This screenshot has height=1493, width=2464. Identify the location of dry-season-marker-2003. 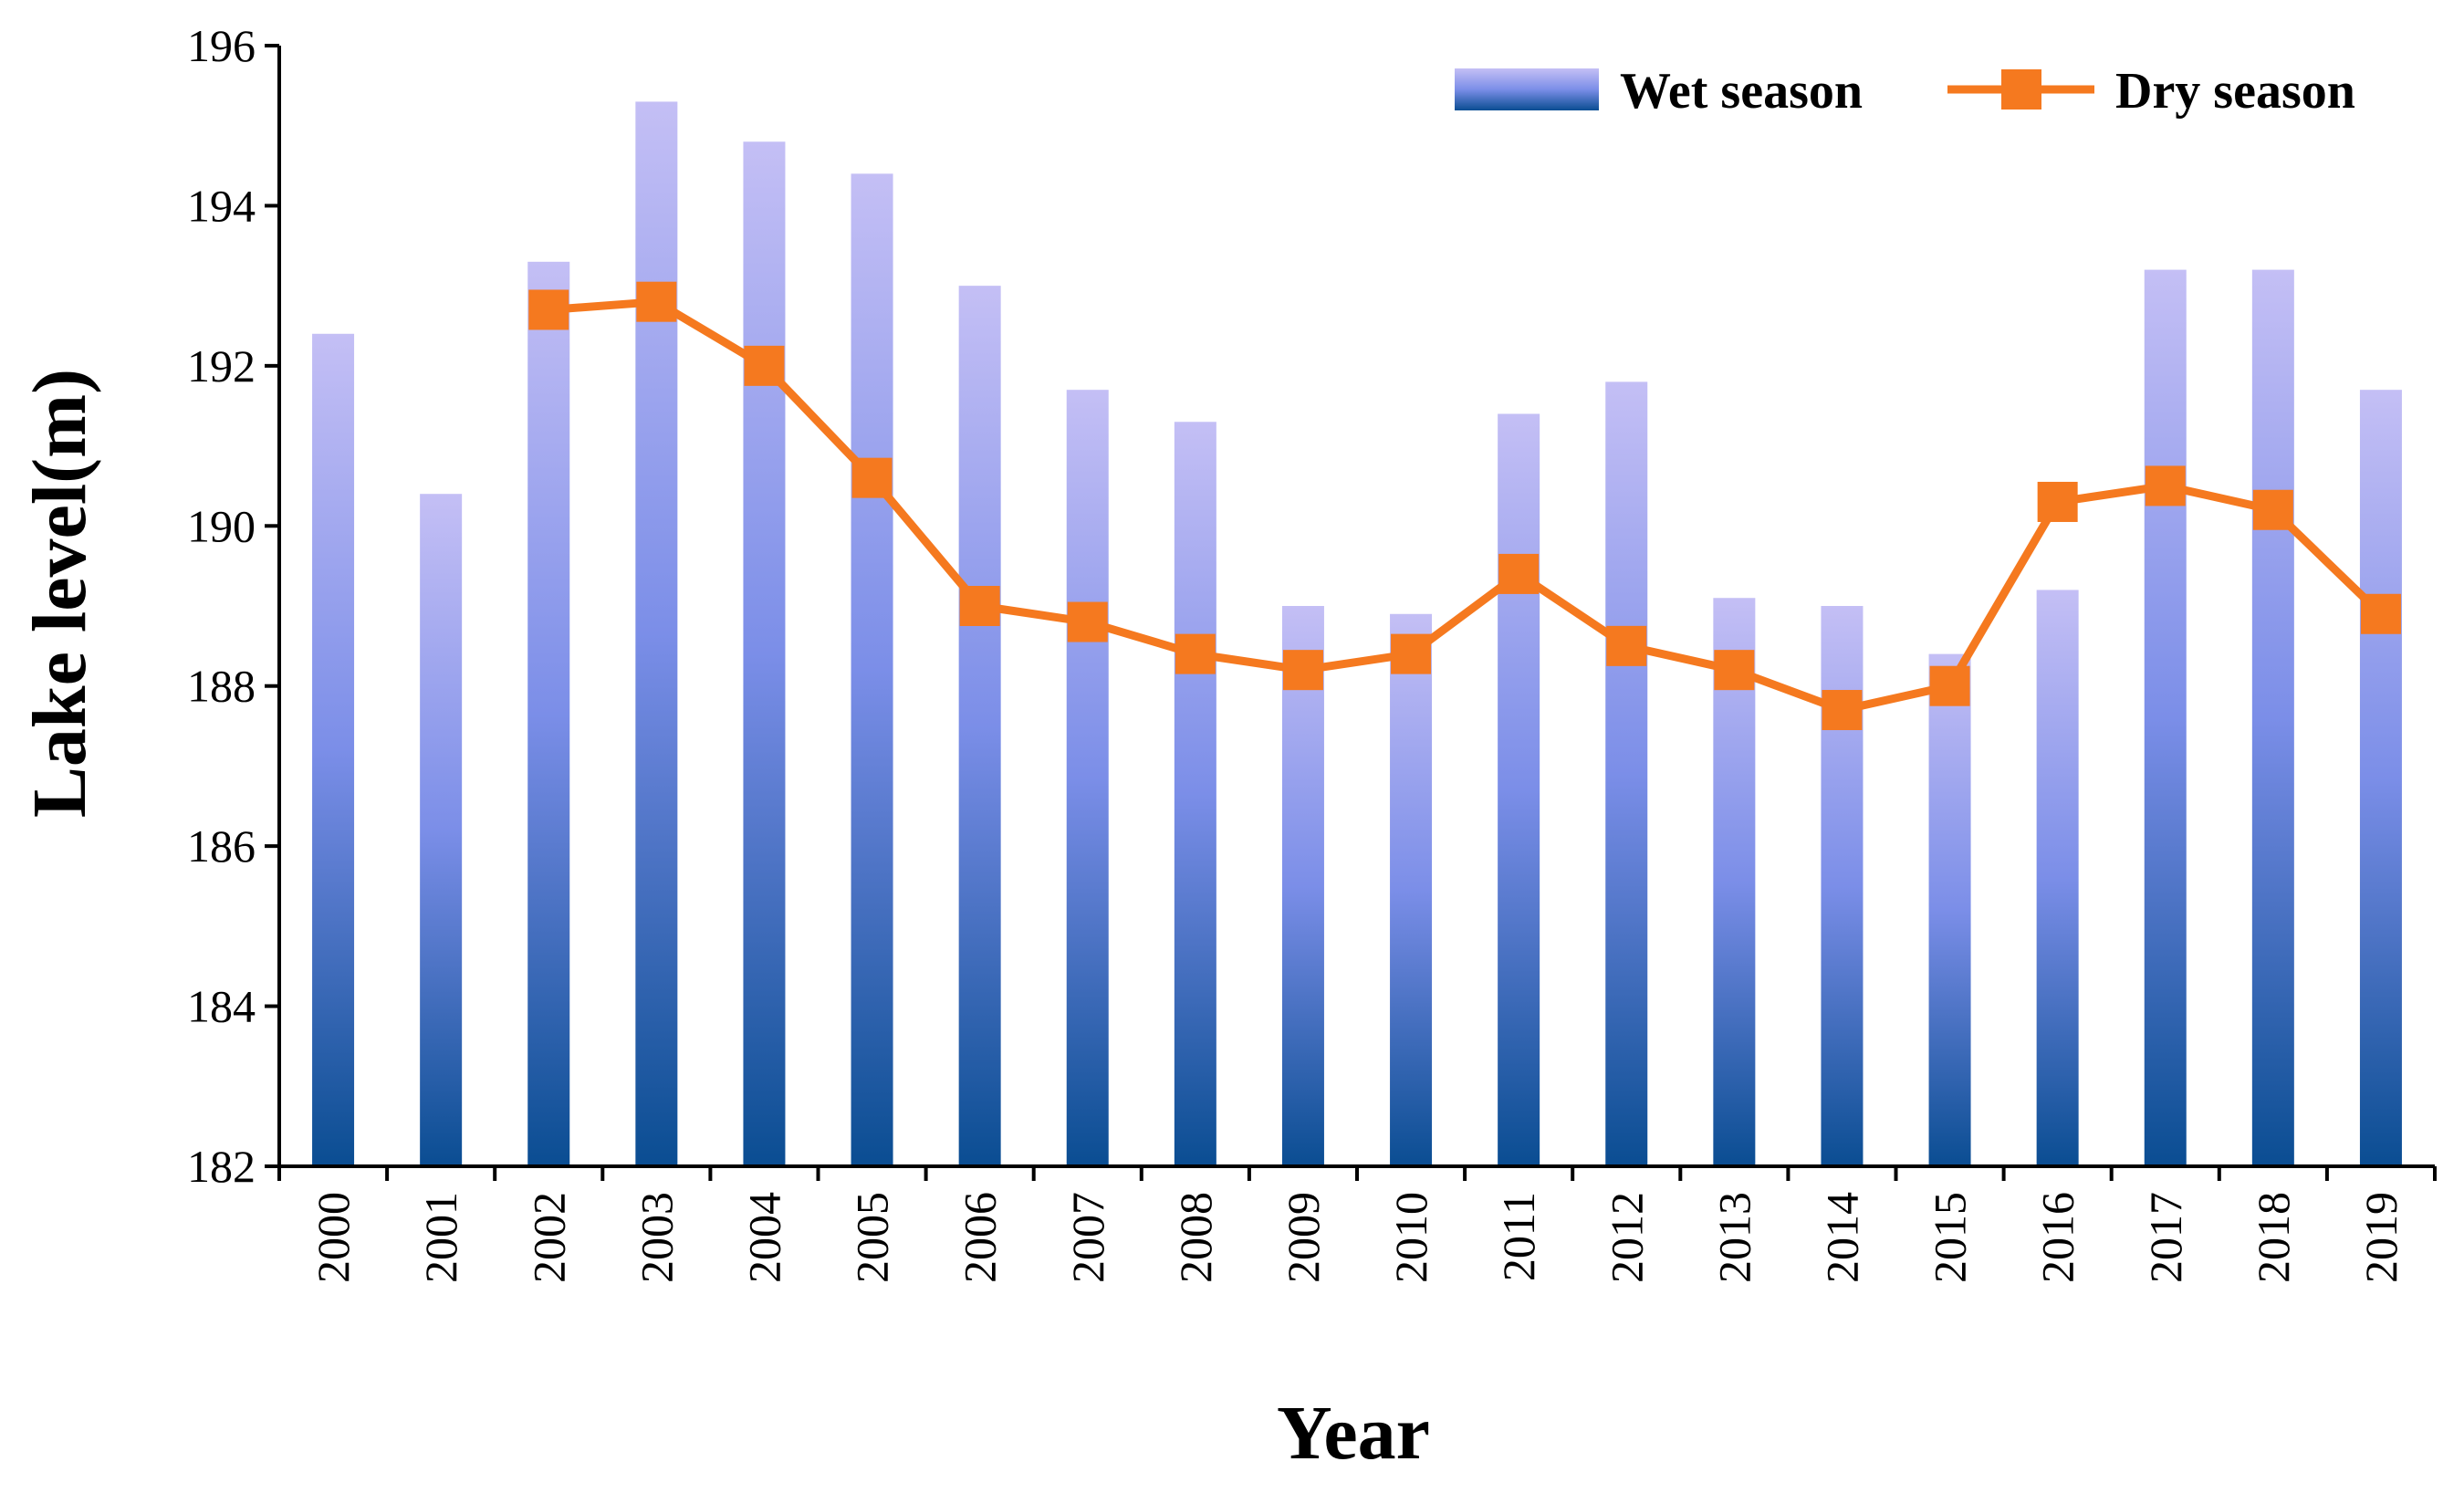
(656, 301).